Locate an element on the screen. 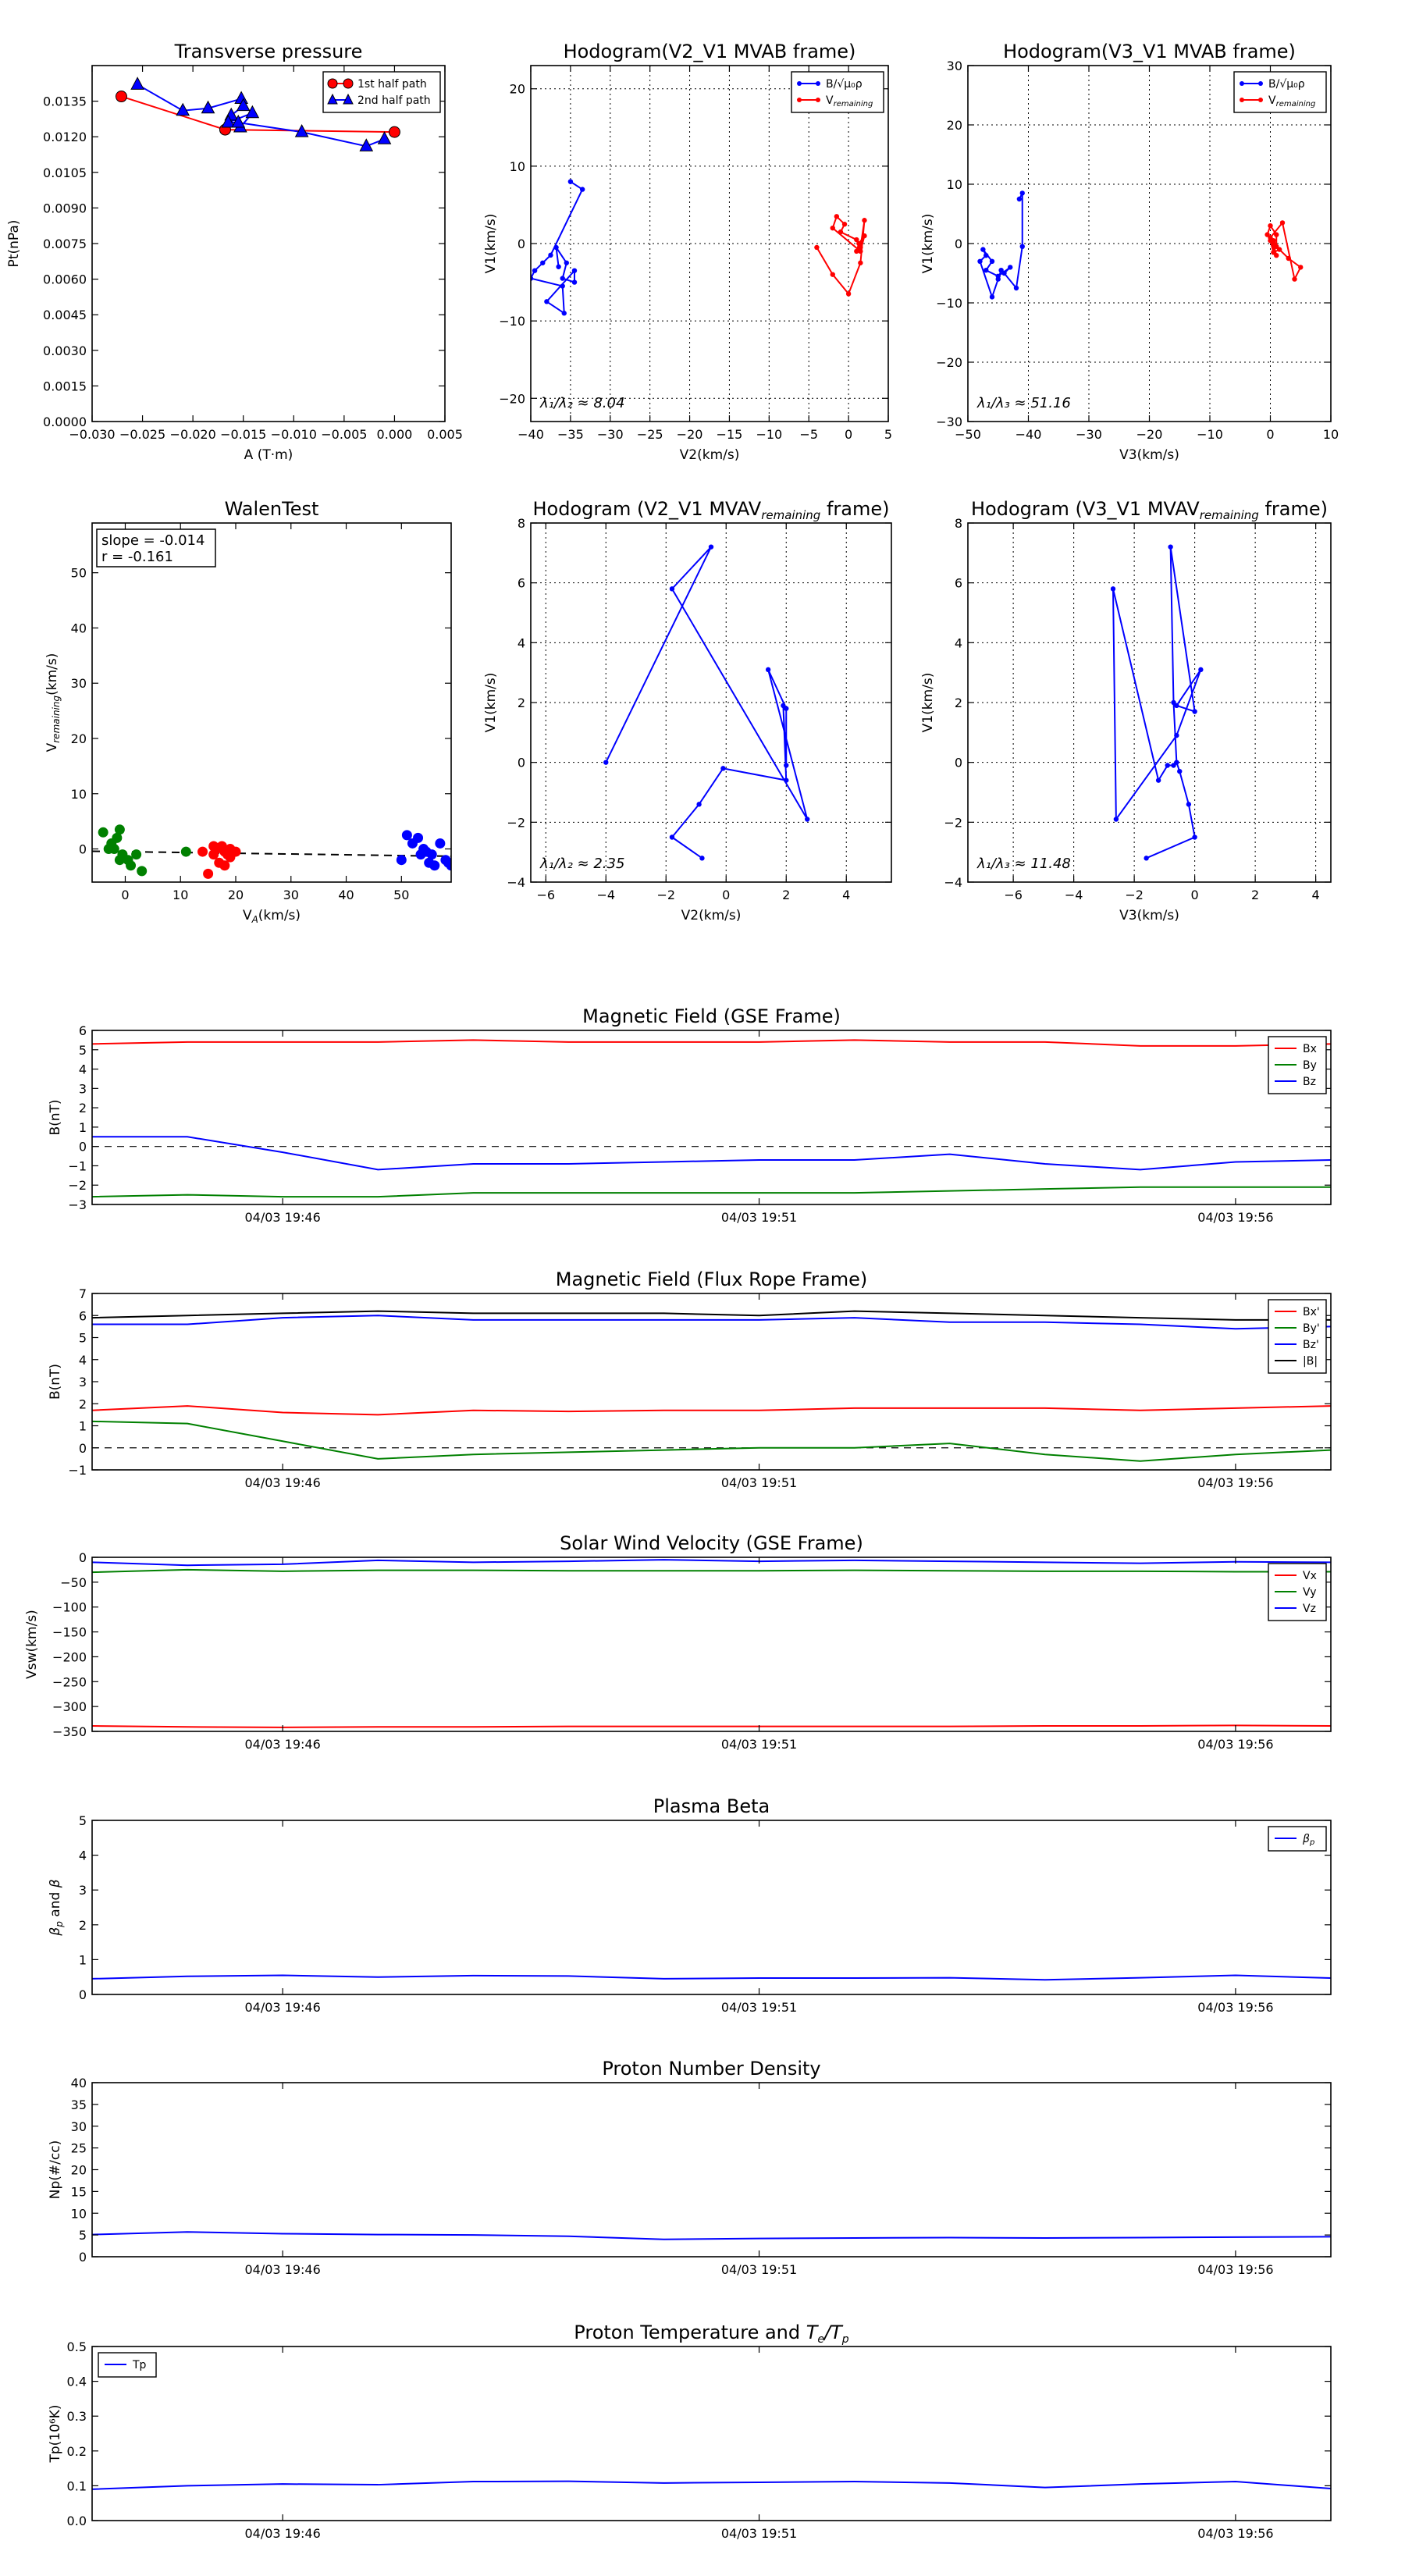  chart-title: Transverse pressure is located at coordinates (269, 51).